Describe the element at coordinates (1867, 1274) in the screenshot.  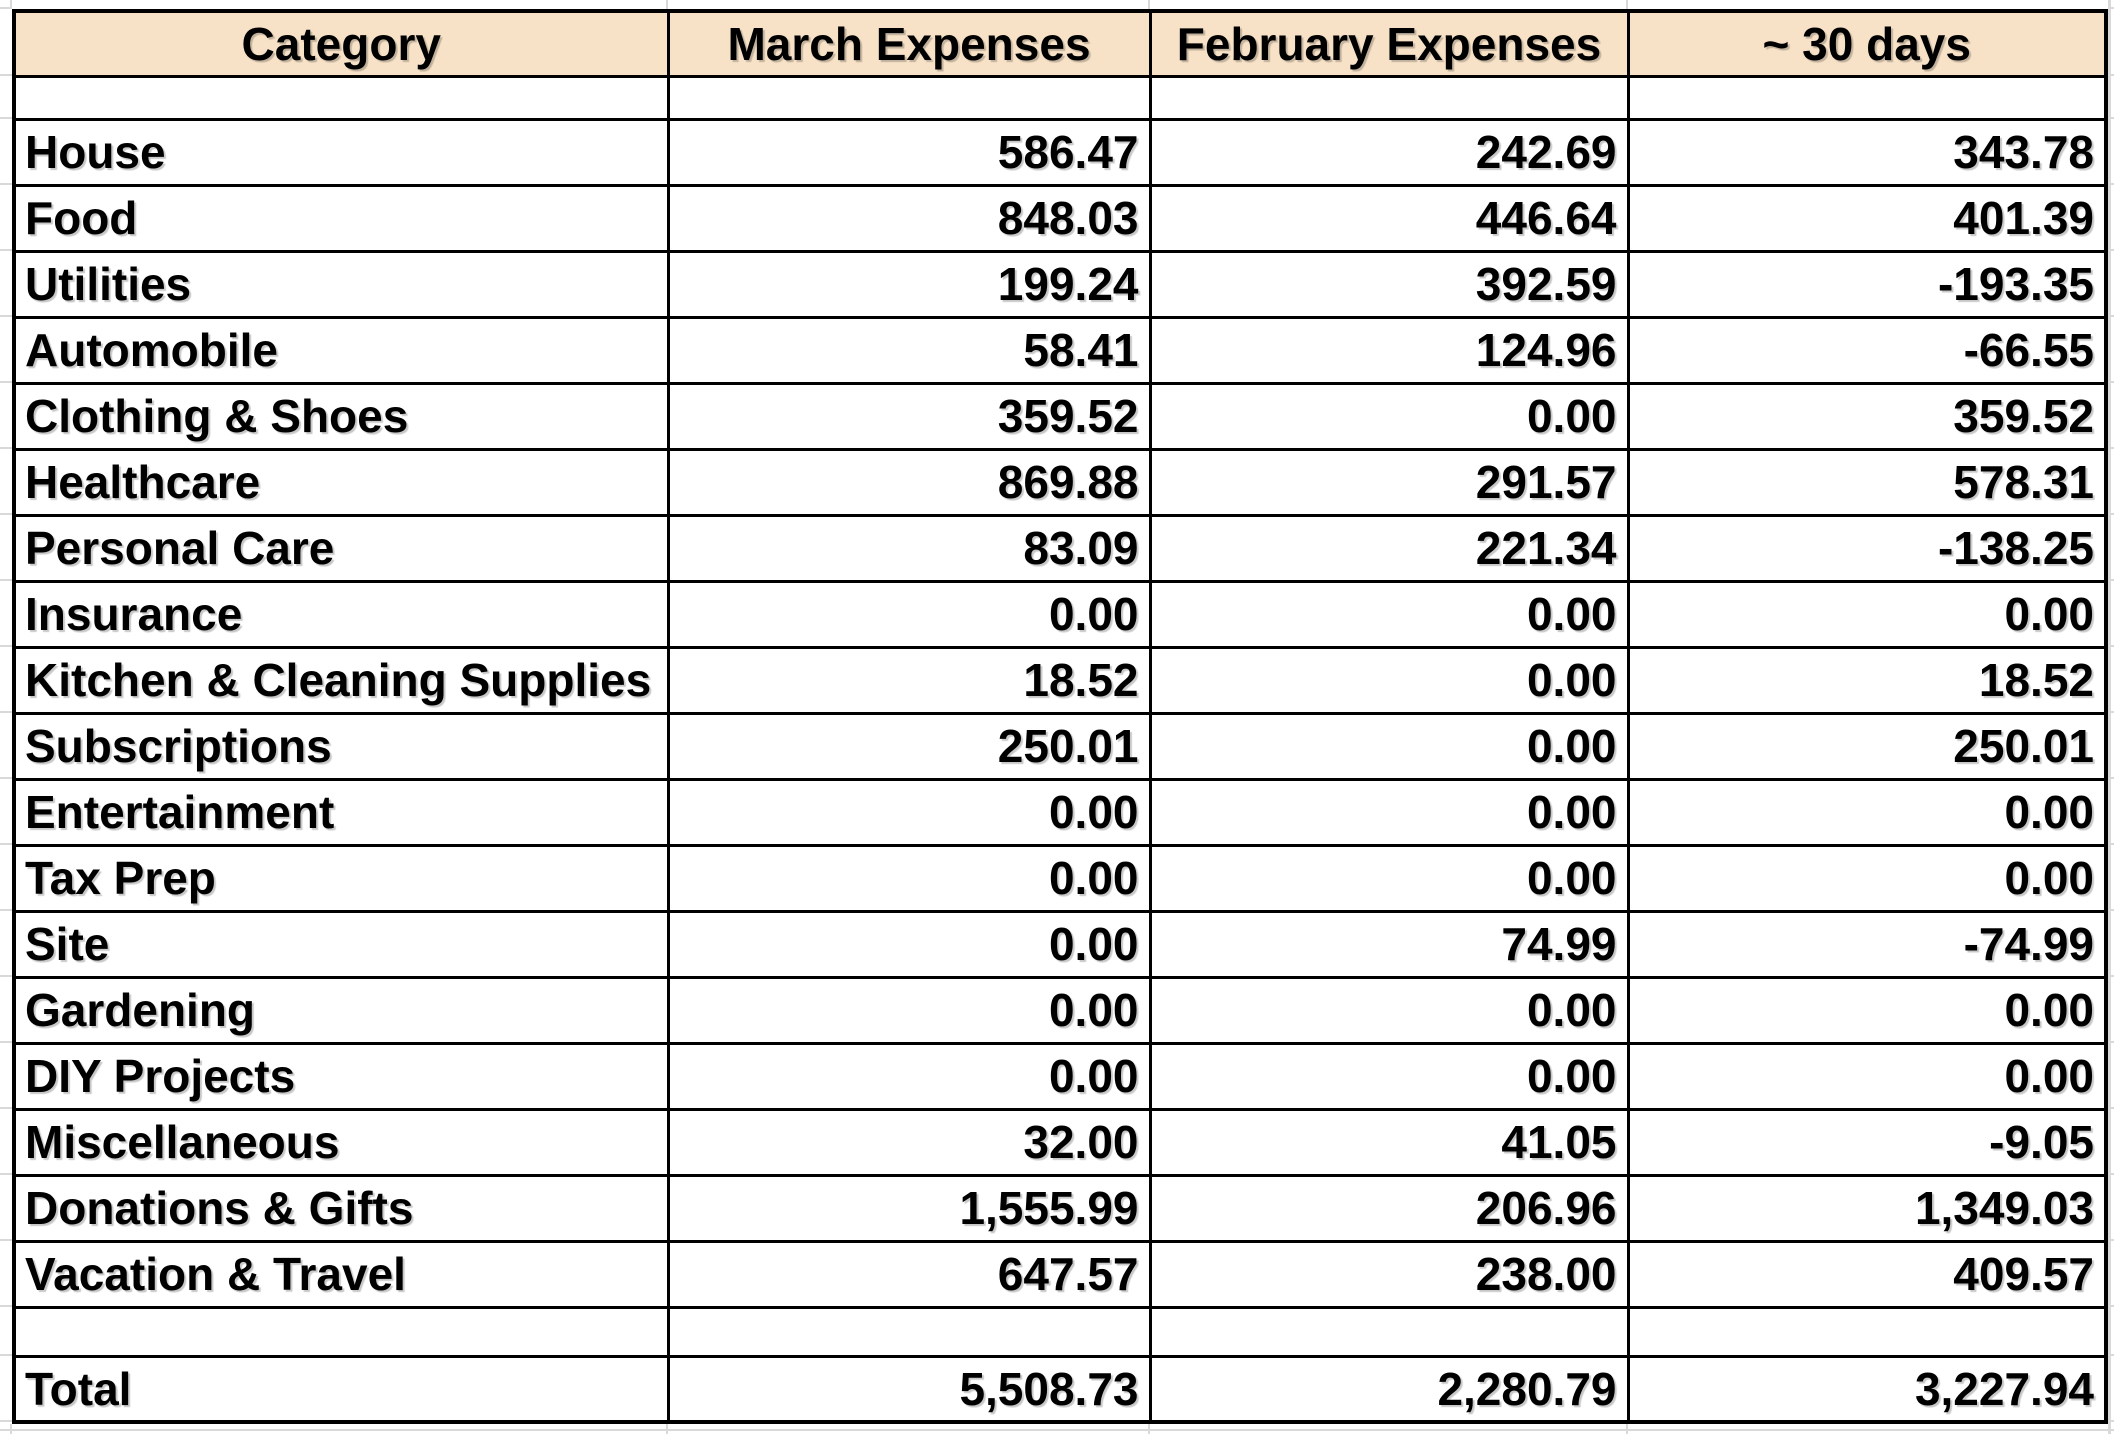
I see `cell-30days: 409.57` at that location.